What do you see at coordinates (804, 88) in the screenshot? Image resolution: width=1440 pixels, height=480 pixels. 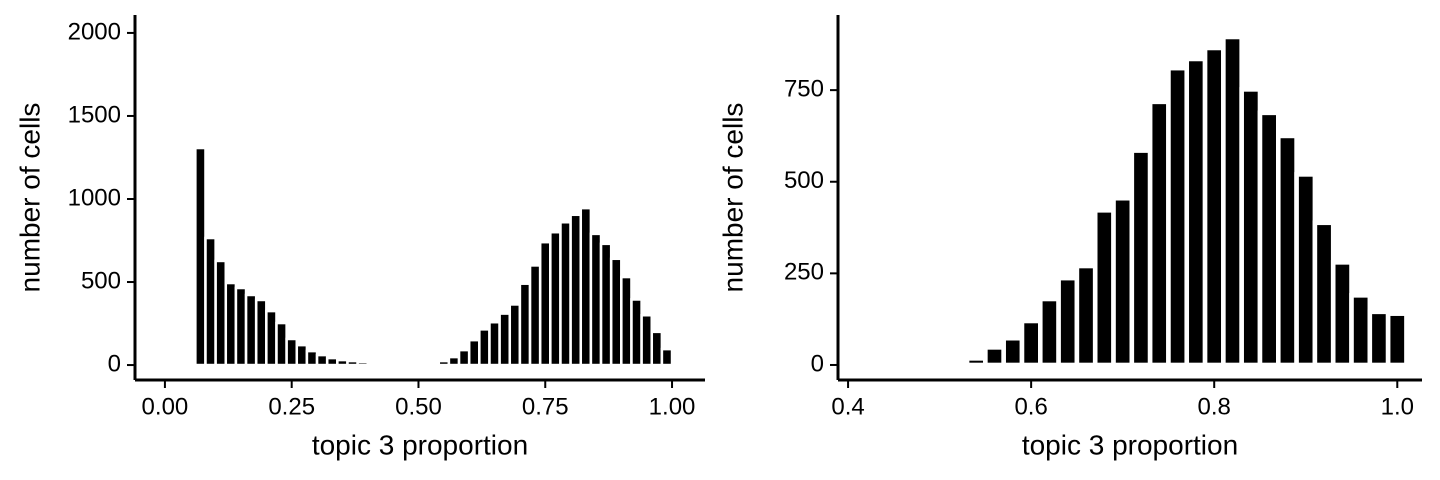 I see `y-tick-label: 750` at bounding box center [804, 88].